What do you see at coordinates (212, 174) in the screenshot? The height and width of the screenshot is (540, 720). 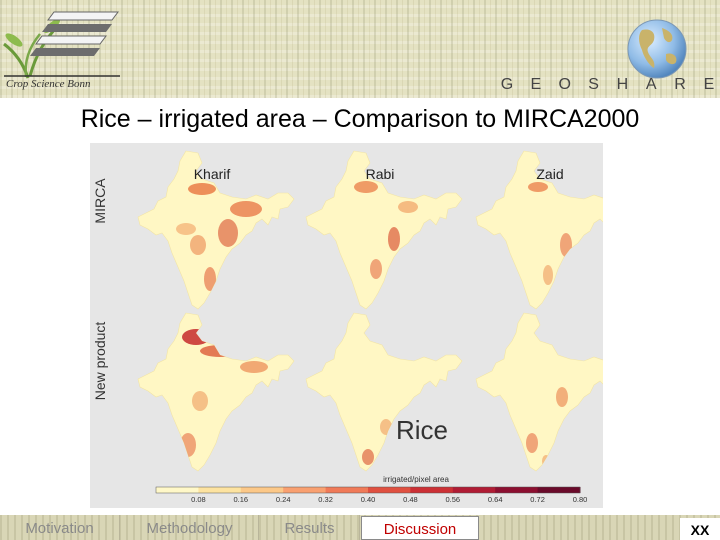 I see `column-label-kharif: Kharif` at bounding box center [212, 174].